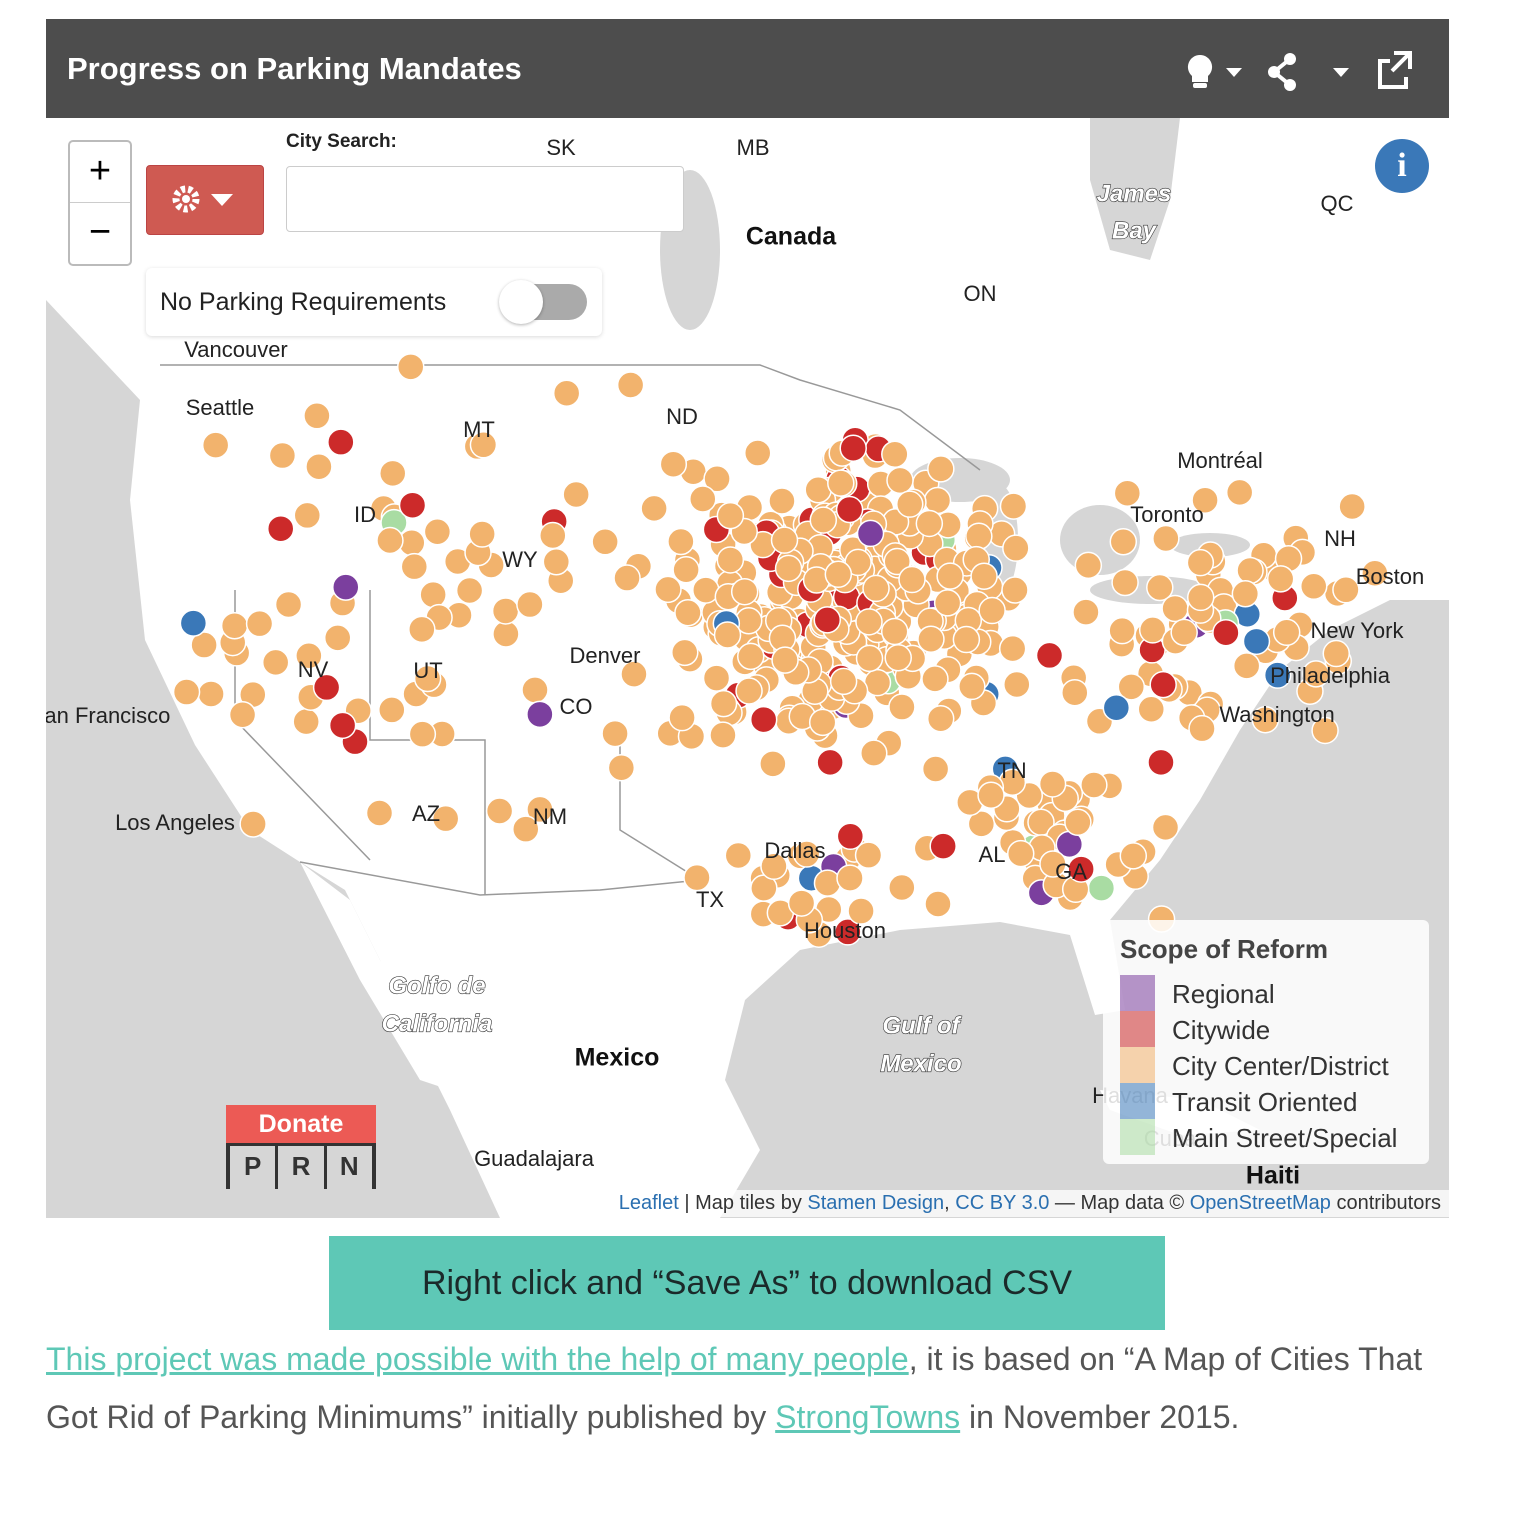 The height and width of the screenshot is (1514, 1514). I want to click on info-button: i, so click(1402, 166).